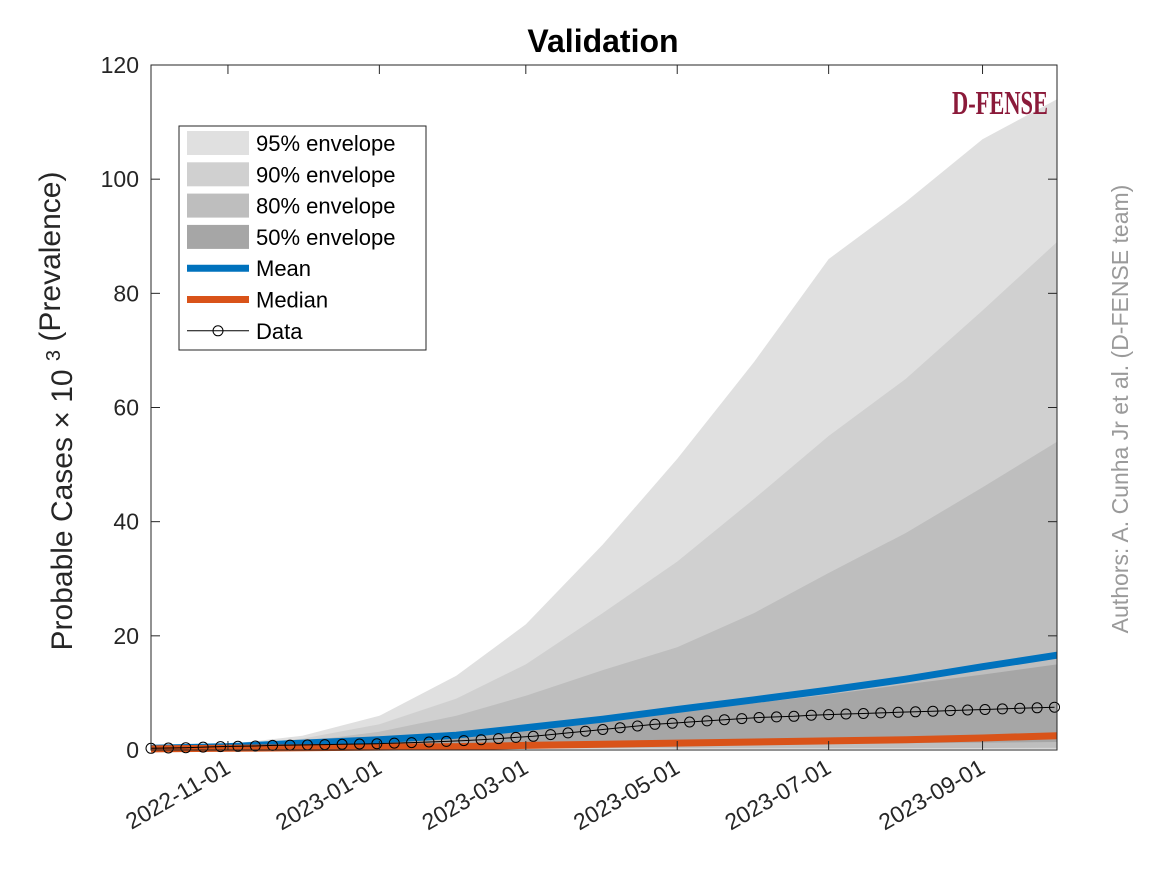  What do you see at coordinates (626, 794) in the screenshot?
I see `x-tick-label: 2023-05-01` at bounding box center [626, 794].